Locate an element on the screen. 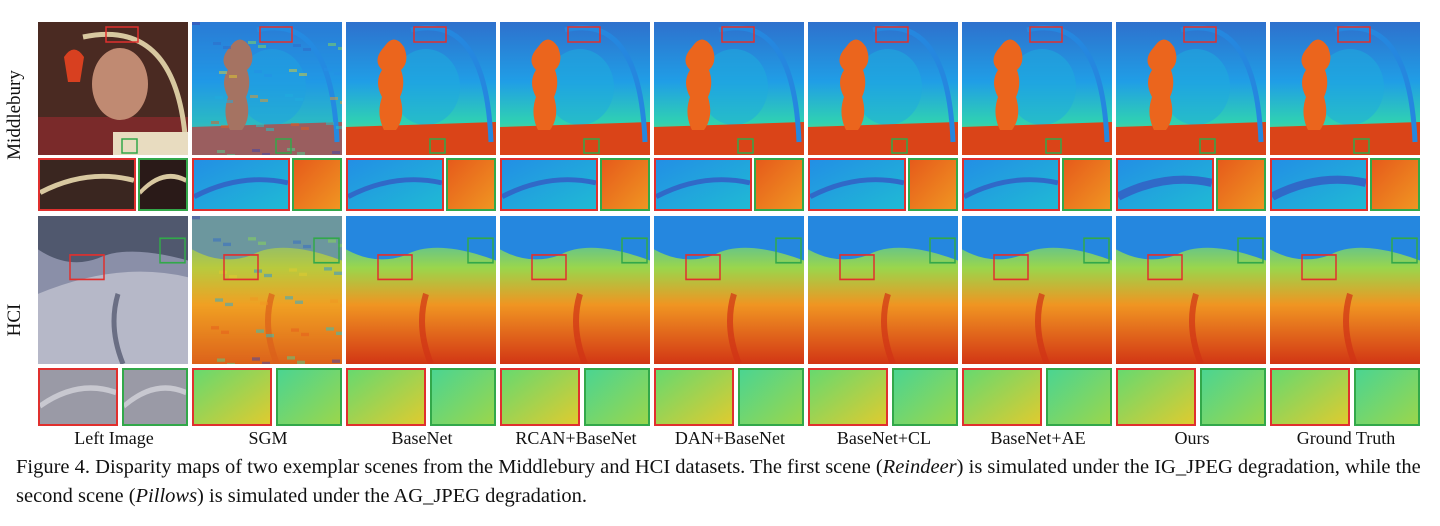 The height and width of the screenshot is (526, 1440). row-label-hci-text: HCI is located at coordinates (14, 320).